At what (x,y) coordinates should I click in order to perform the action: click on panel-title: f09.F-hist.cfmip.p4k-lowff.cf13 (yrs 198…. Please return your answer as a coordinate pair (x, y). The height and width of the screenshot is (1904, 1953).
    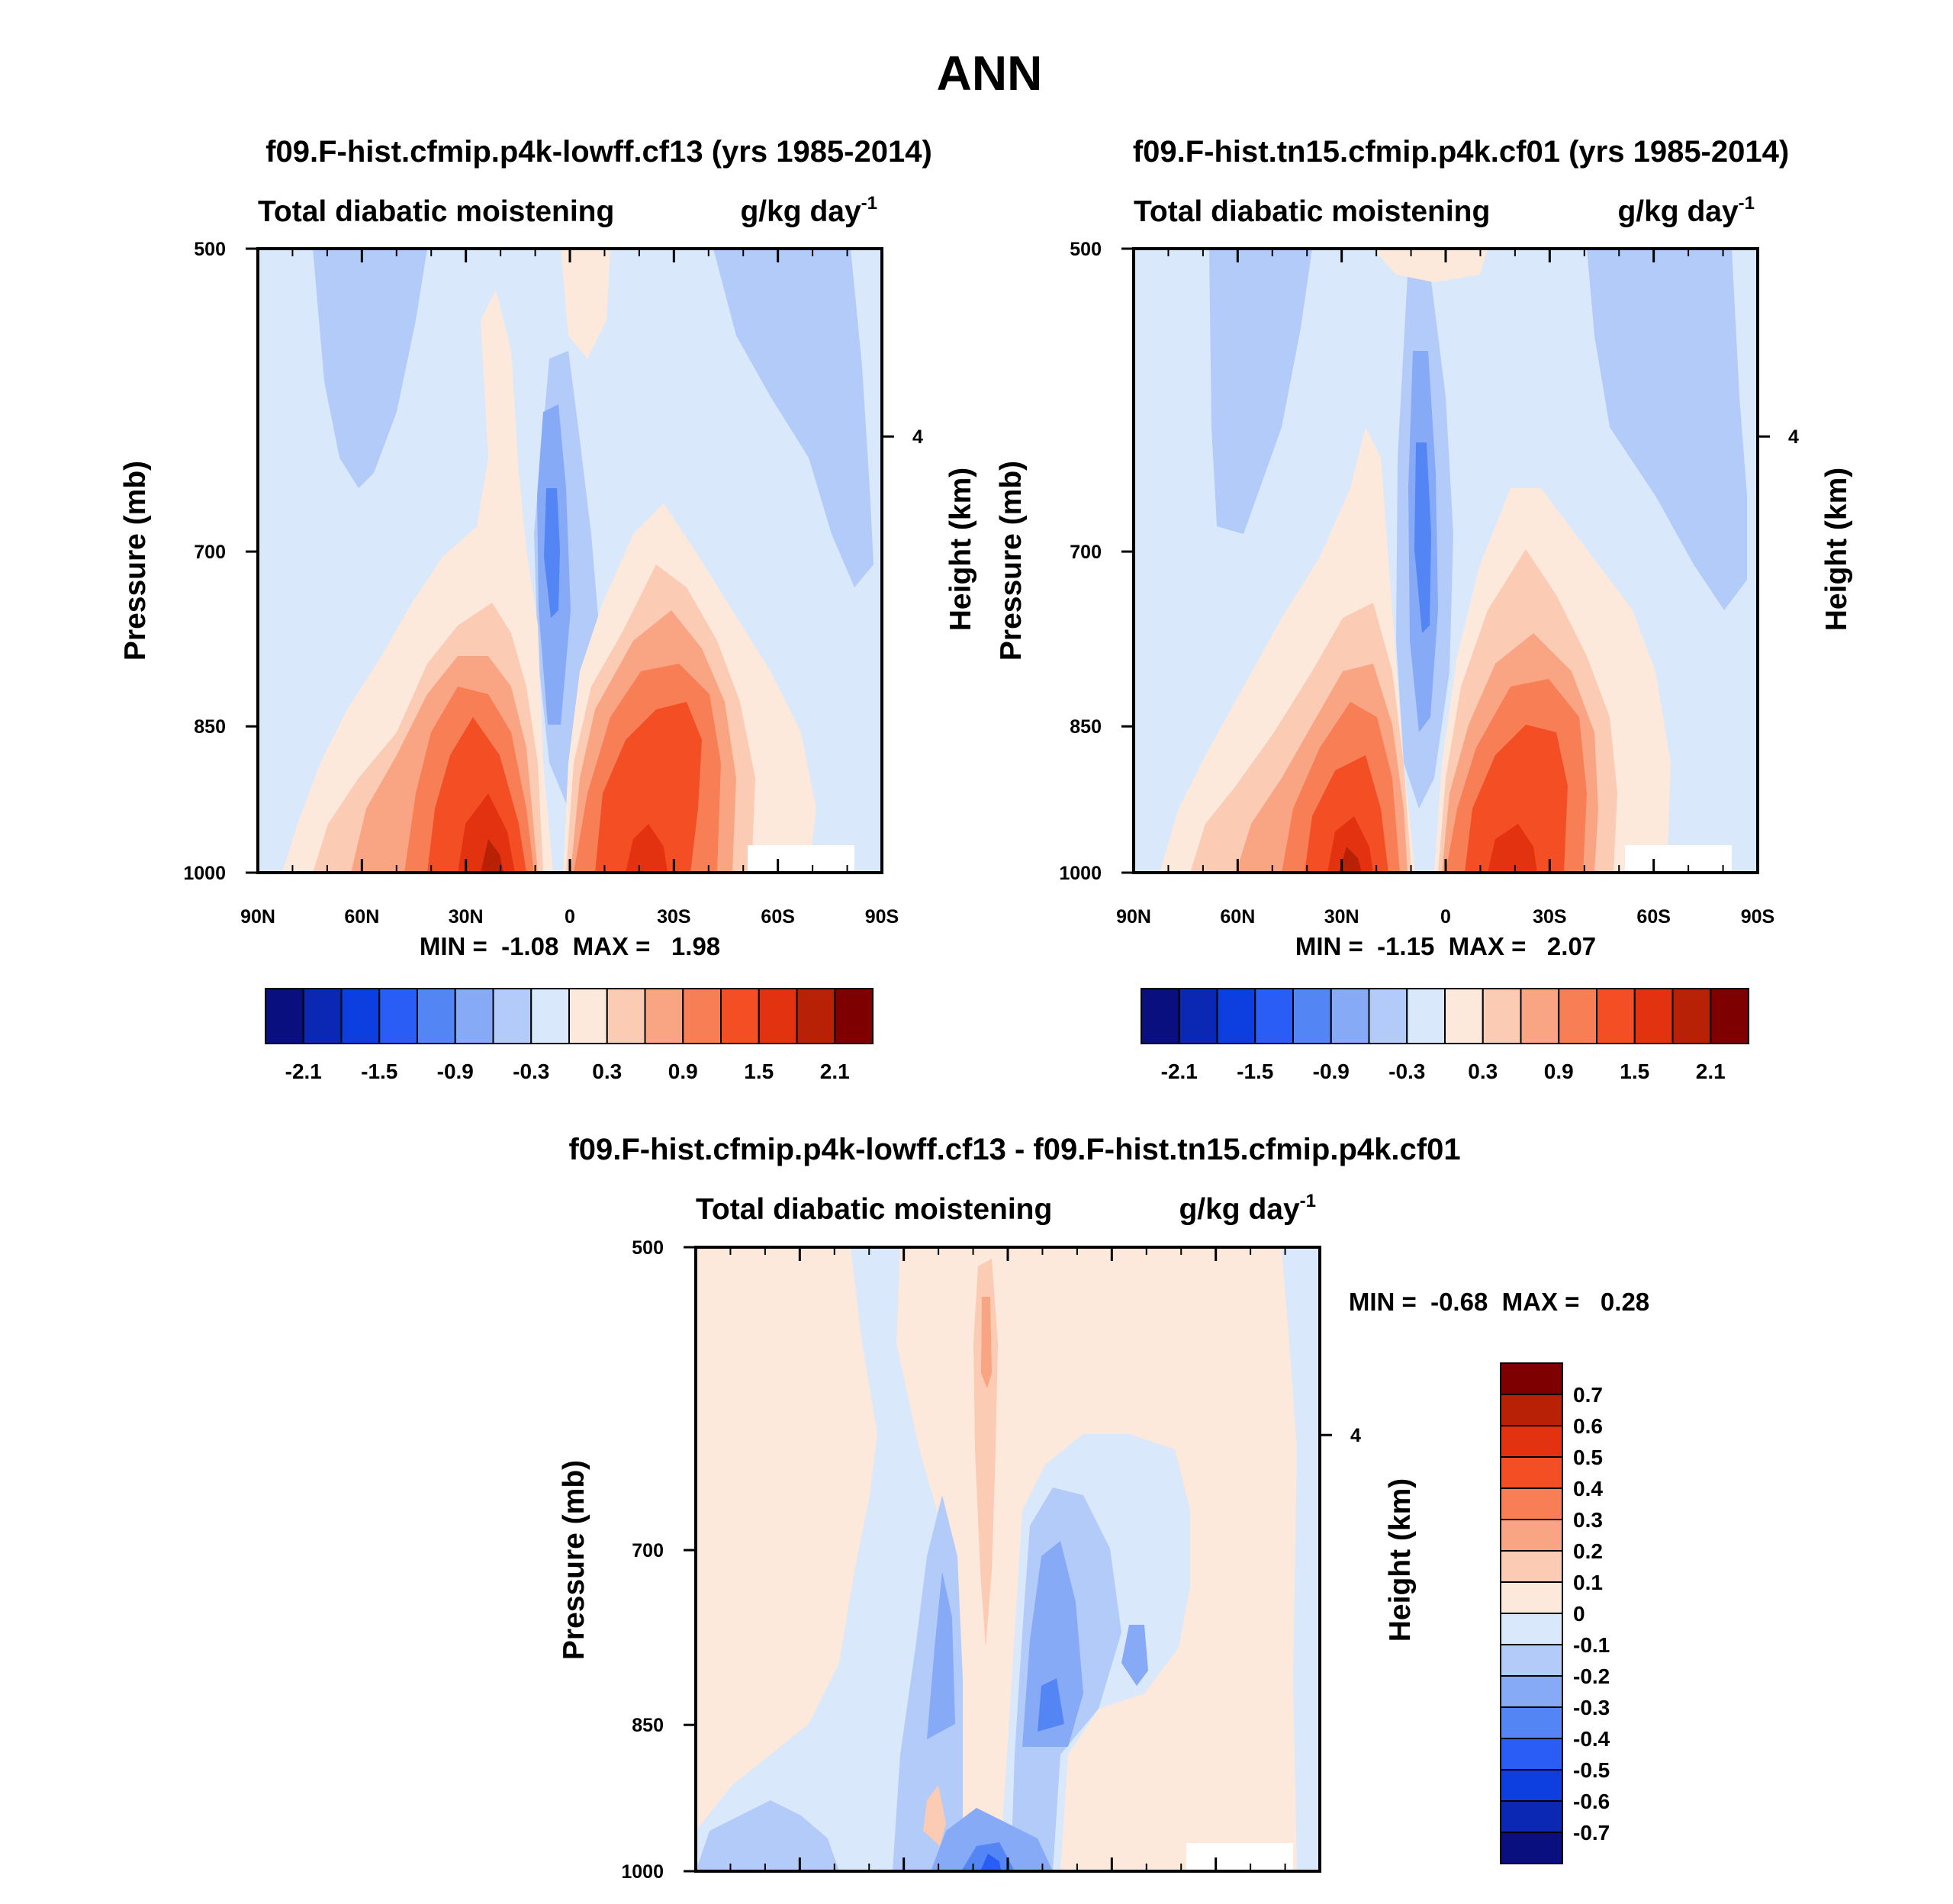
    Looking at the image, I should click on (598, 152).